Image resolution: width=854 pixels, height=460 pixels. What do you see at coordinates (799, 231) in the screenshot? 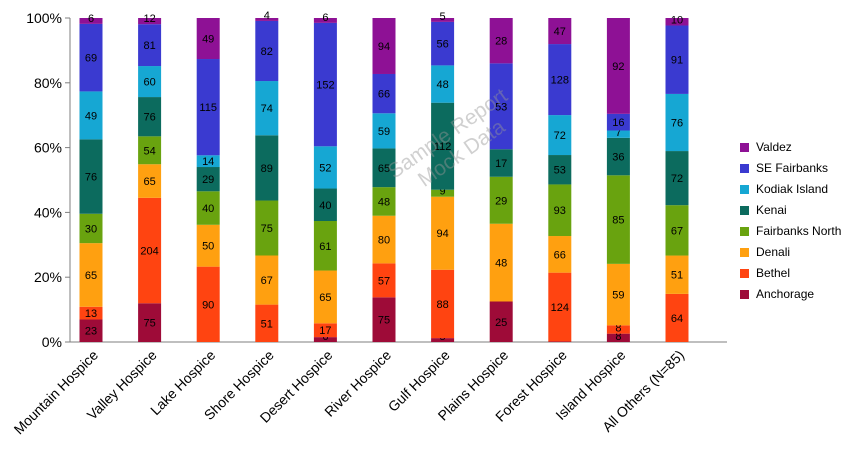
I see `legend-label: Fairbanks North` at bounding box center [799, 231].